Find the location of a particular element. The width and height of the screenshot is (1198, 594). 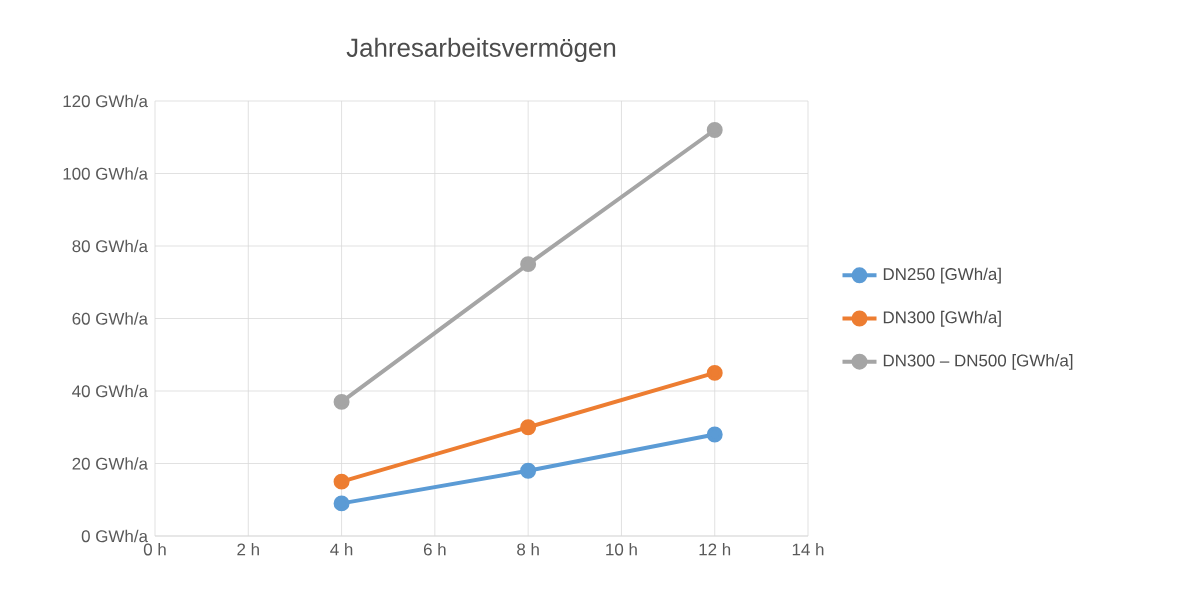

y-tick-label: 40 GWh/a is located at coordinates (110, 391).